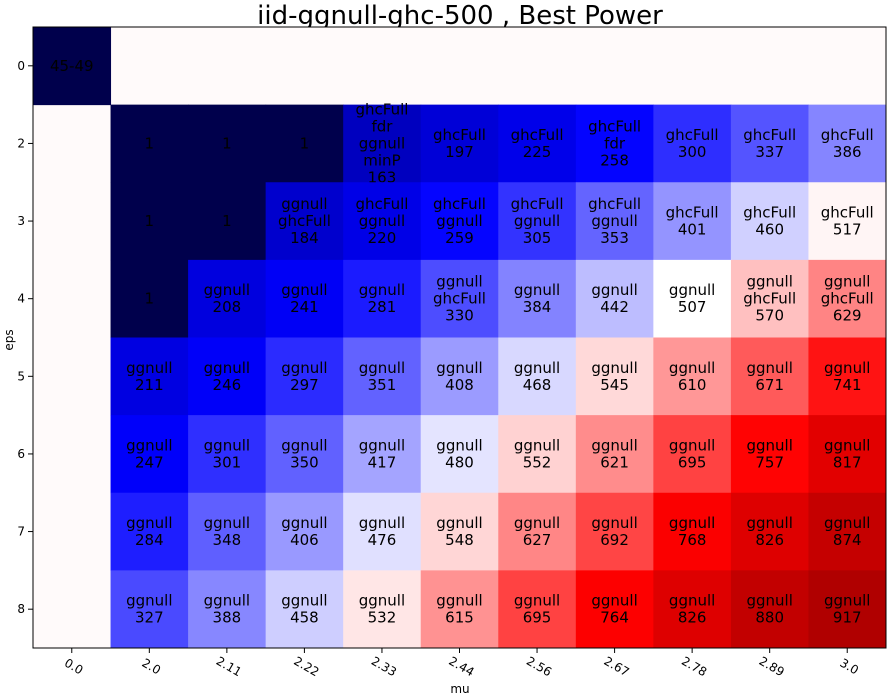 The height and width of the screenshot is (700, 894). What do you see at coordinates (614, 221) in the screenshot?
I see `cell-label: ghcFull ggnull 353` at bounding box center [614, 221].